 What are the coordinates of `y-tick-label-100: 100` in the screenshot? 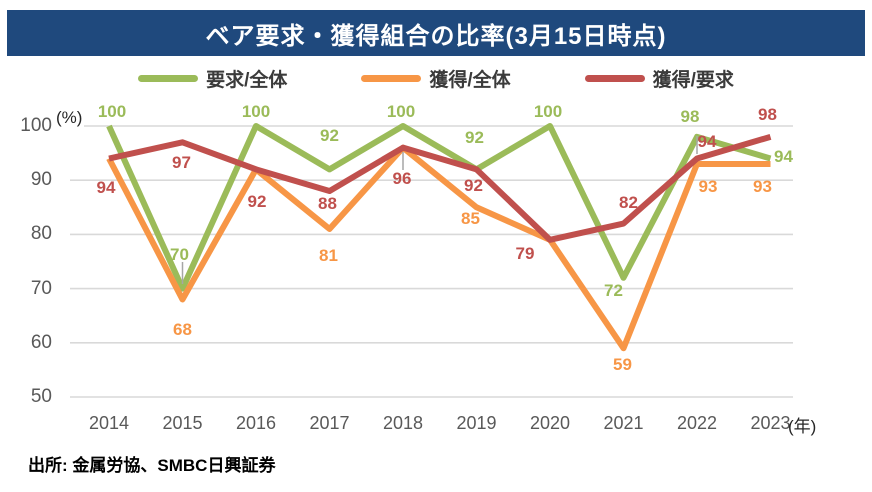 It's located at (36, 125).